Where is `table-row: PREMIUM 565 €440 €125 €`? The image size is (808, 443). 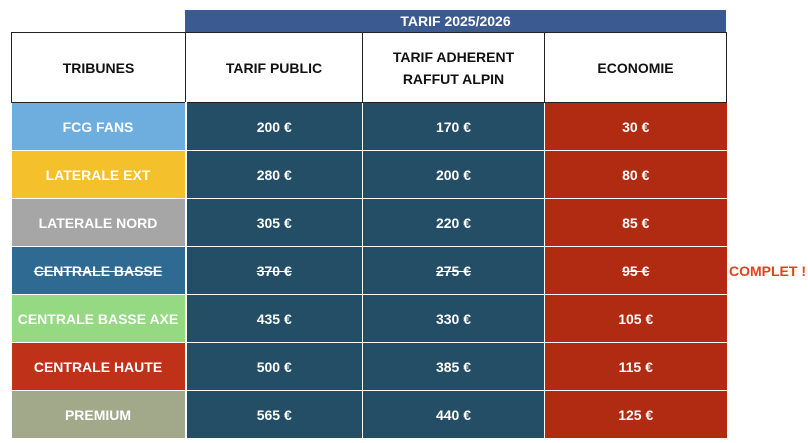
table-row: PREMIUM 565 €440 €125 € is located at coordinates (369, 414).